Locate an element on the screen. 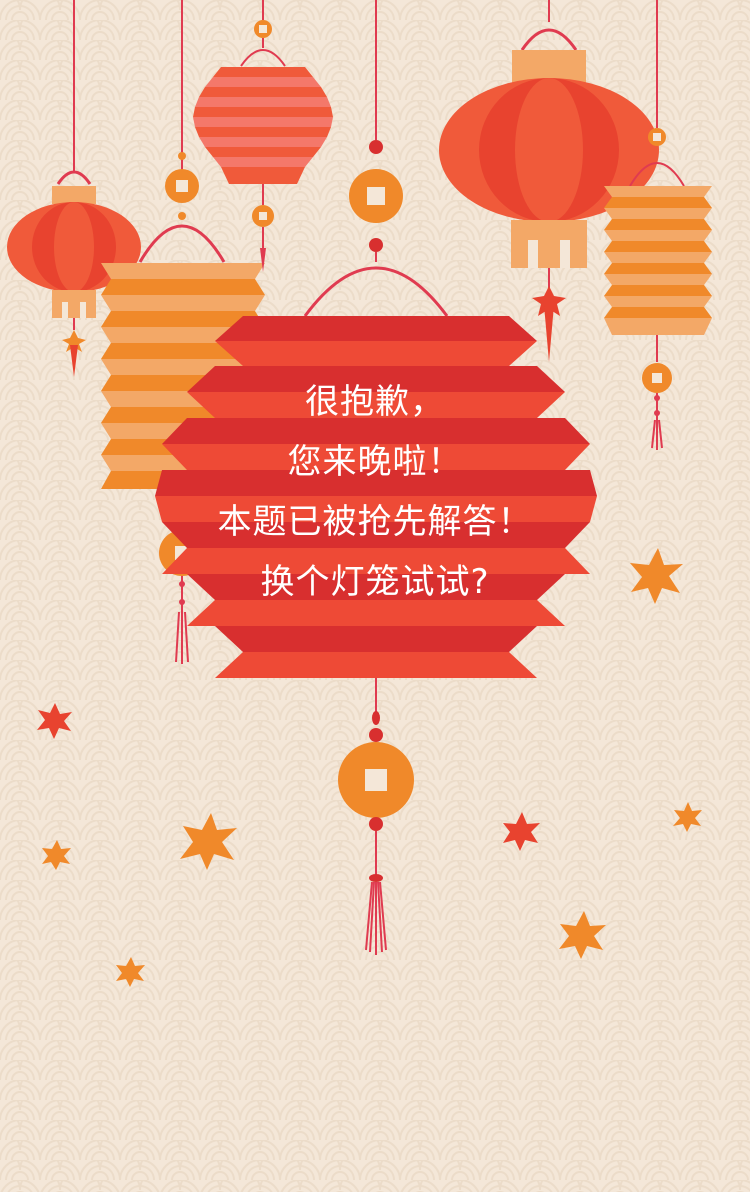 The height and width of the screenshot is (1192, 750). message-line-2: 您来晚啦！ is located at coordinates (375, 462).